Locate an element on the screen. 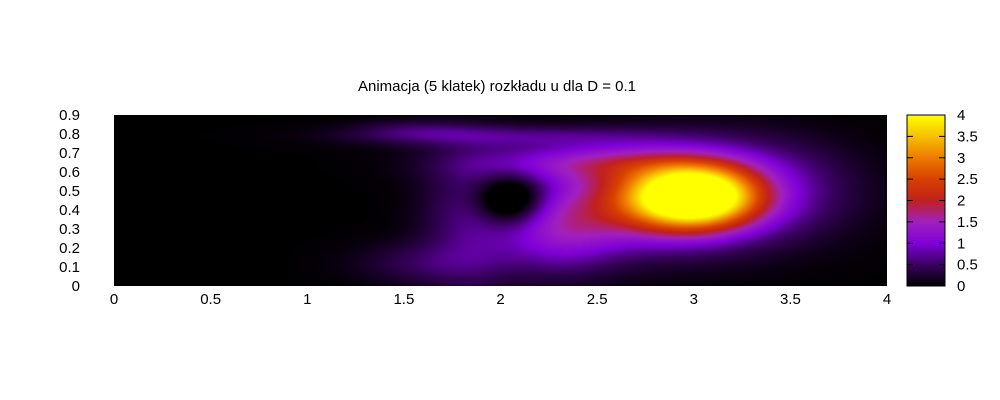  x-axis: 0 0.5 1 1.5 2 2.5 3 3.5 4 is located at coordinates (500, 299).